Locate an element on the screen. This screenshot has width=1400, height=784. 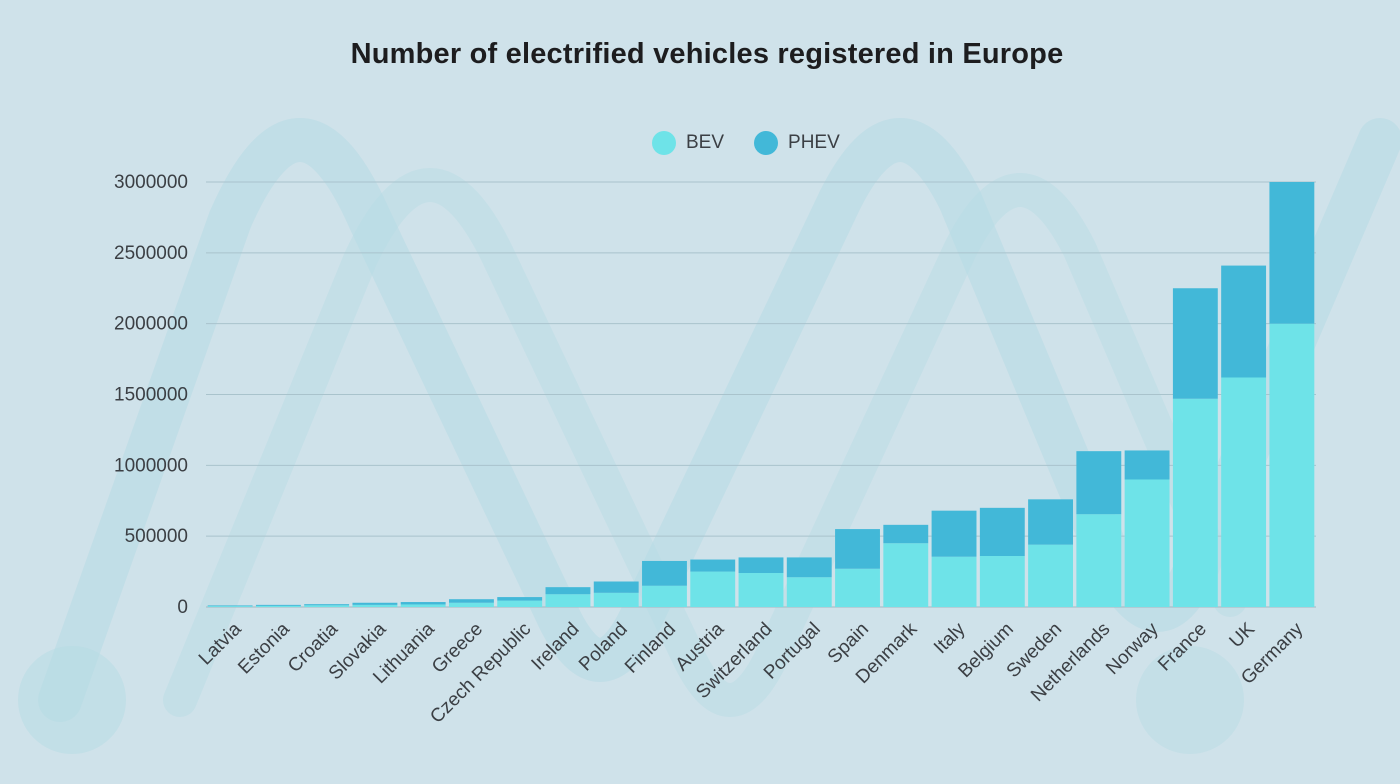
bar-phev-estonia is located at coordinates (278, 605).